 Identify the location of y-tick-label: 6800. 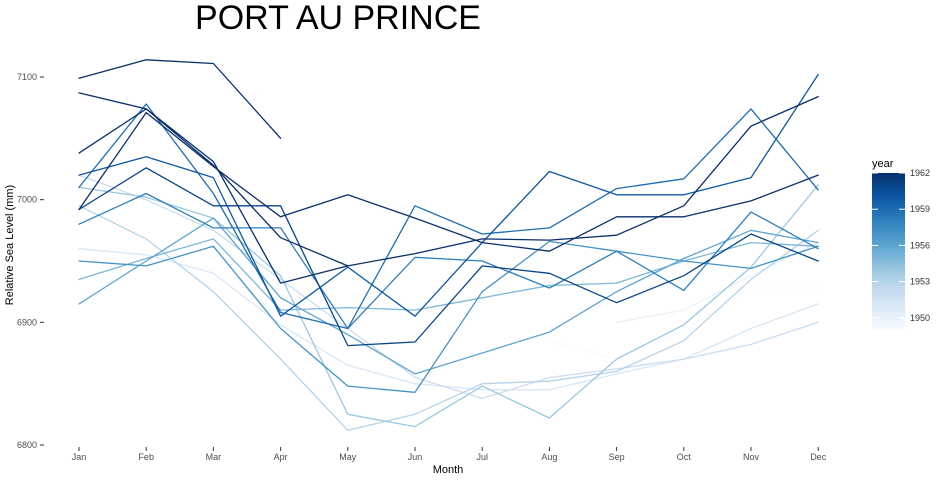
(27, 445).